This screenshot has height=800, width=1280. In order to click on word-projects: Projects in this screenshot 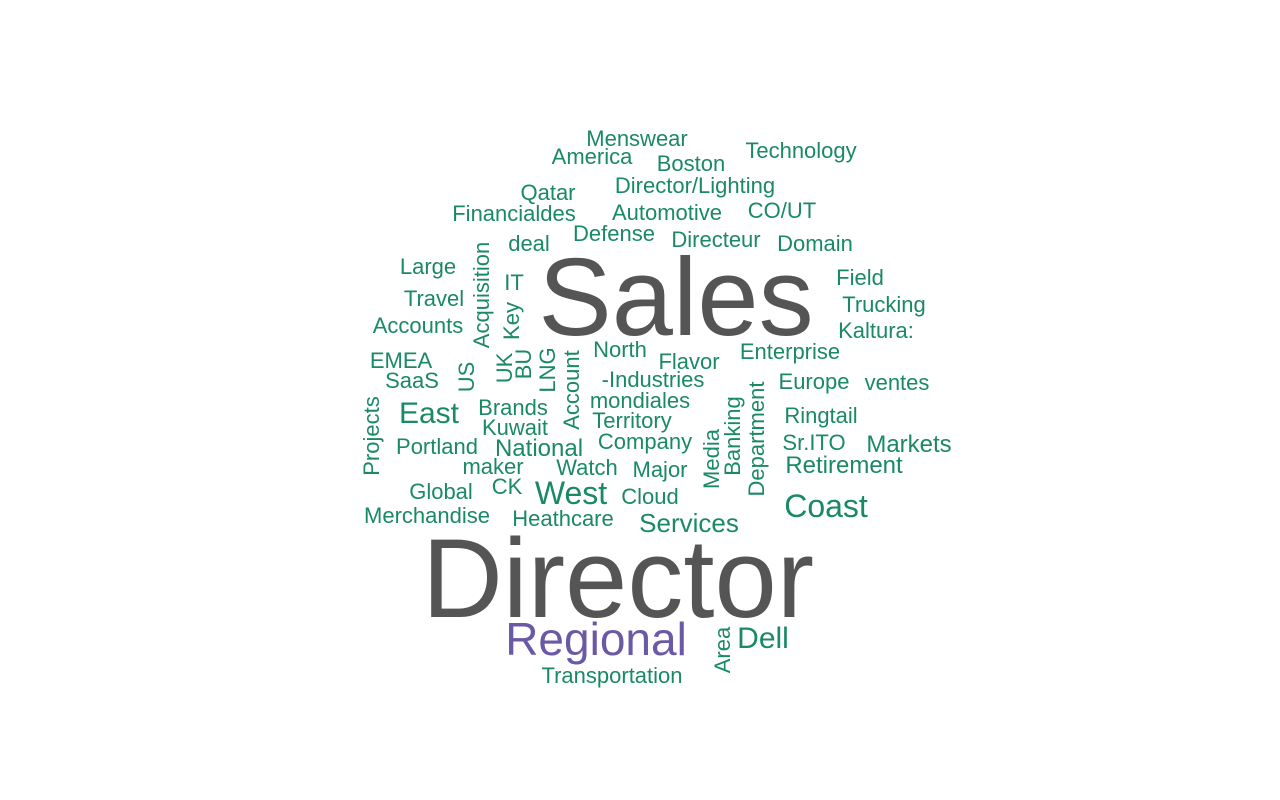, I will do `click(372, 435)`.